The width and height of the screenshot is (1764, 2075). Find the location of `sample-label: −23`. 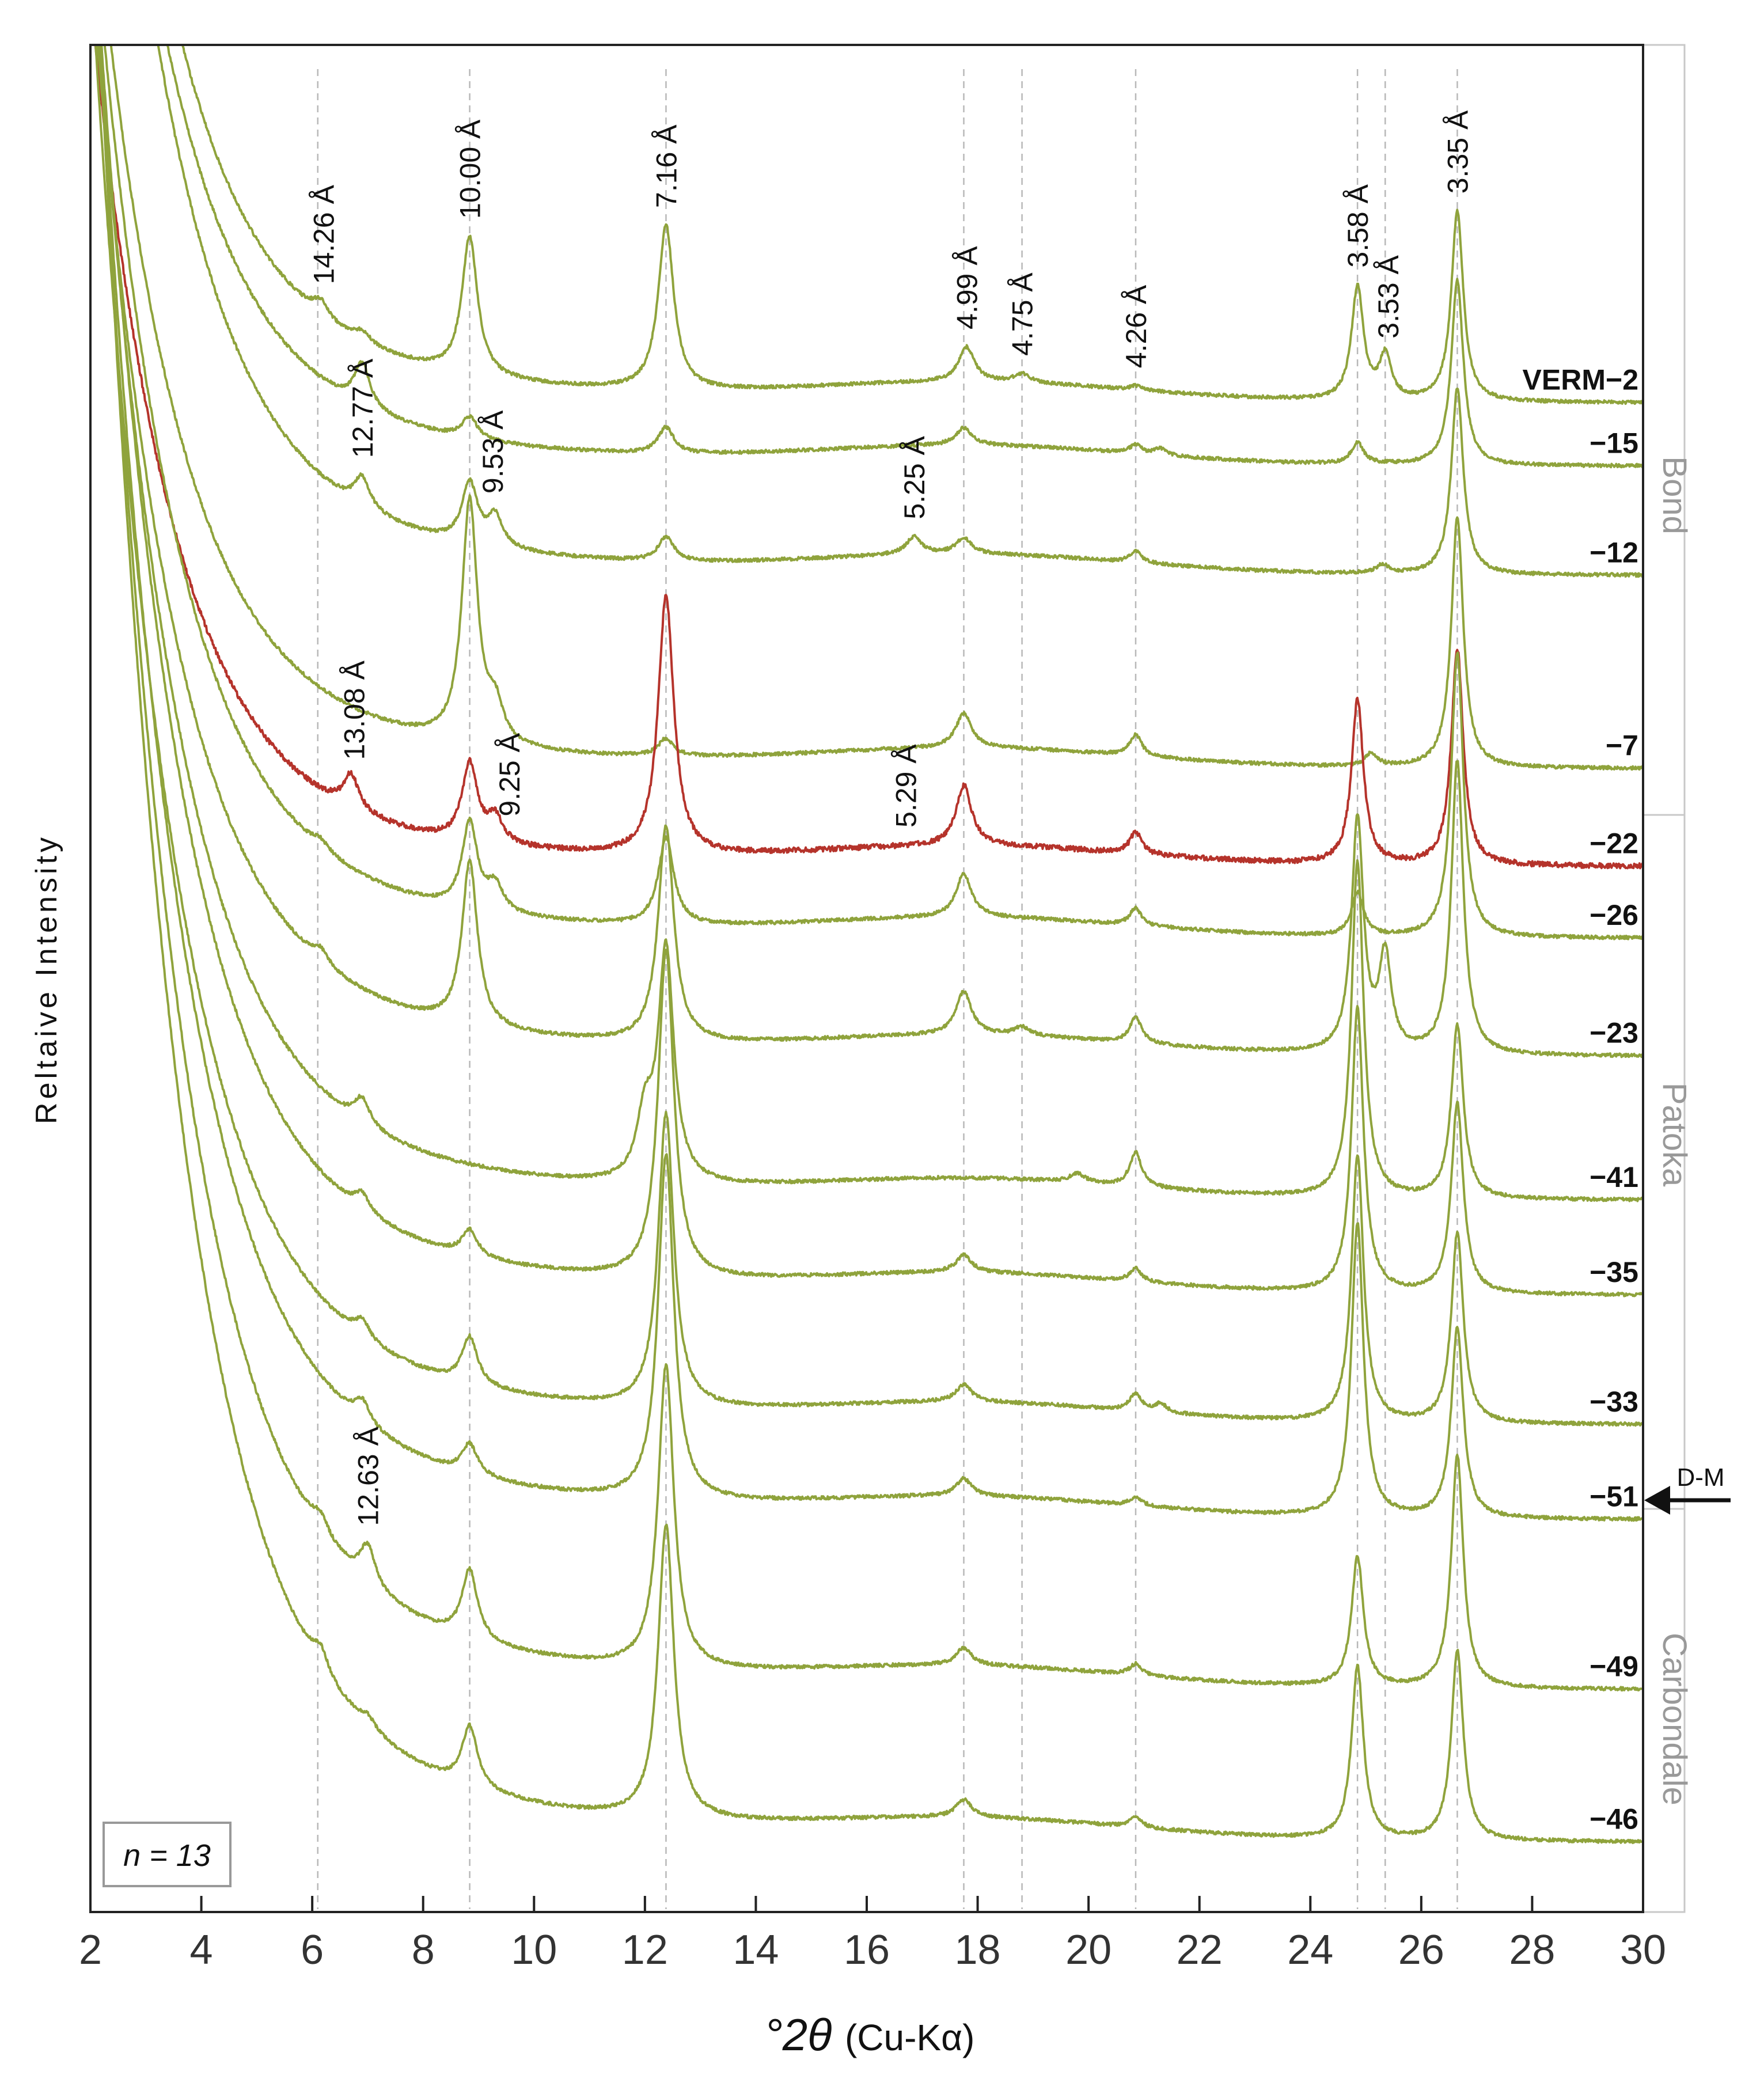

sample-label: −23 is located at coordinates (1614, 1033).